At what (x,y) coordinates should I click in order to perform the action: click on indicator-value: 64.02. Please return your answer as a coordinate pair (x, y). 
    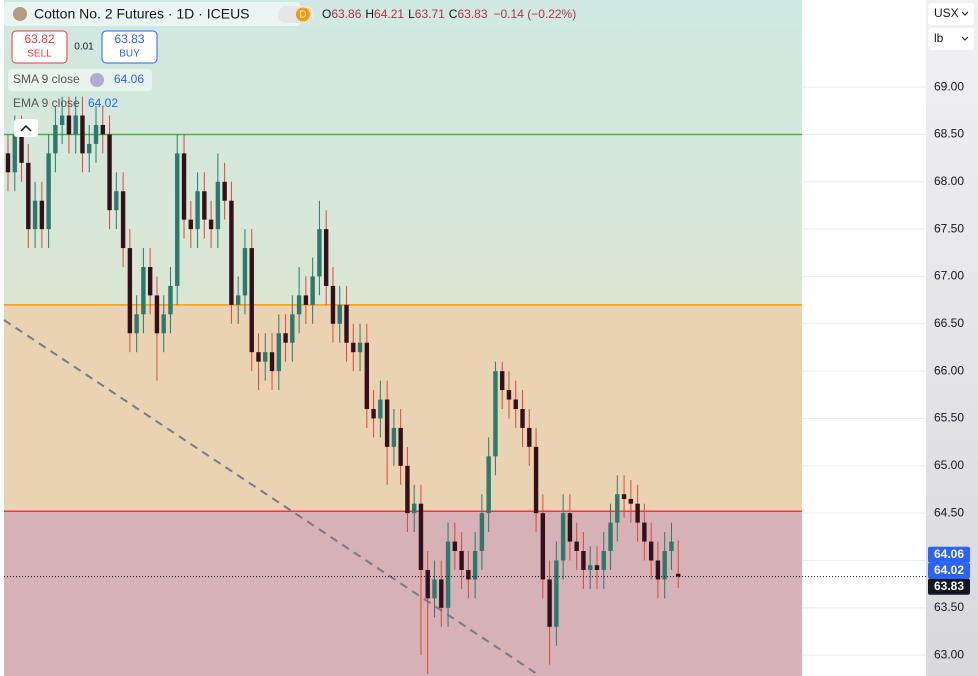
    Looking at the image, I should click on (103, 103).